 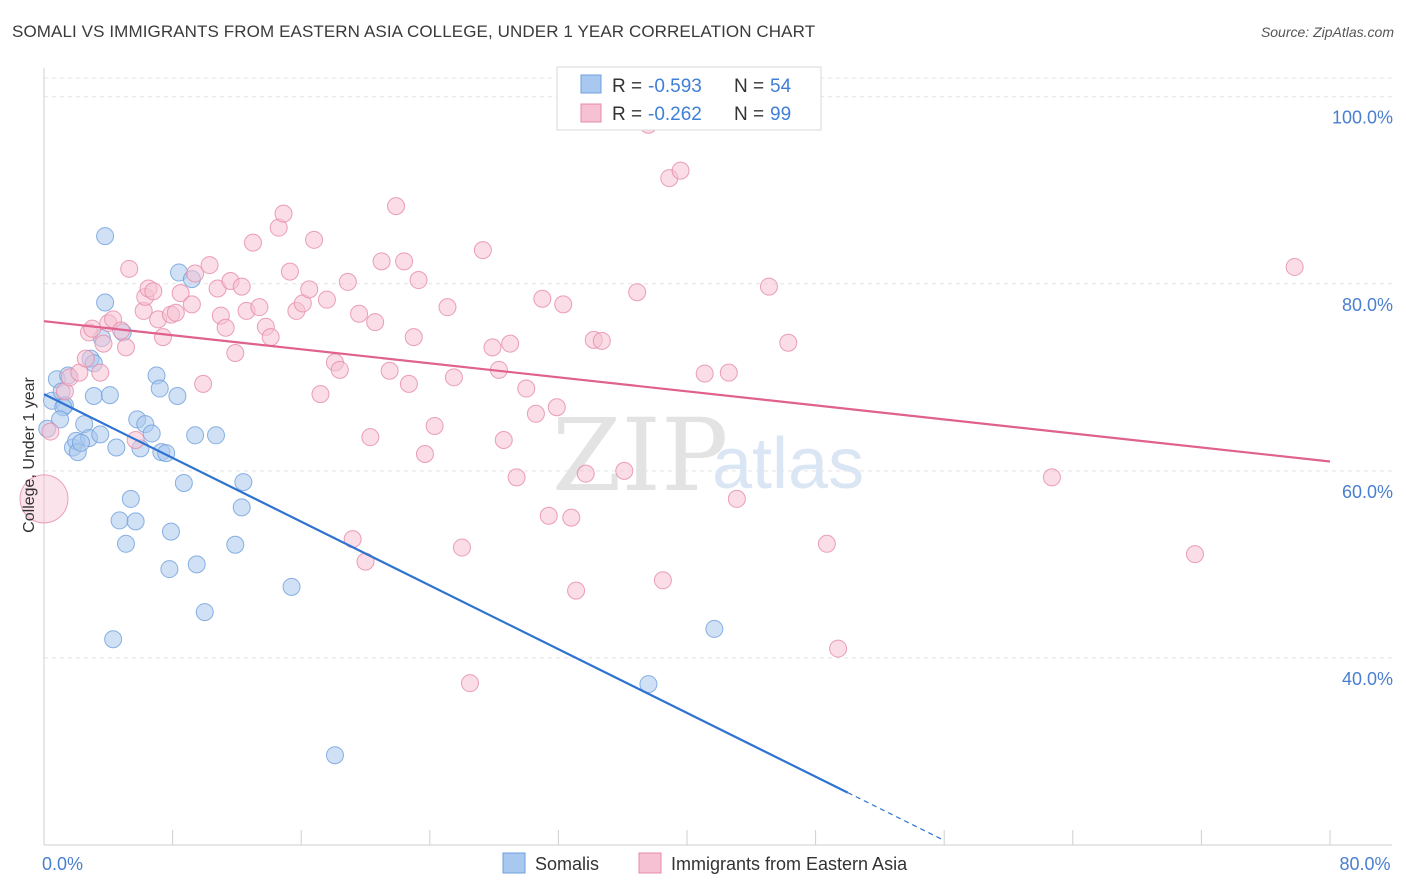 What do you see at coordinates (675, 114) in the screenshot?
I see `legend-top-r-value-eastern-asia: -0.262` at bounding box center [675, 114].